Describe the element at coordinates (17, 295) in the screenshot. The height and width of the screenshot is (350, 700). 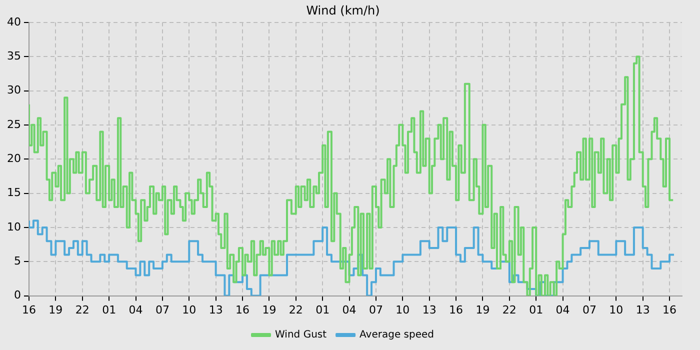
I see `y-tick-label: 0` at that location.